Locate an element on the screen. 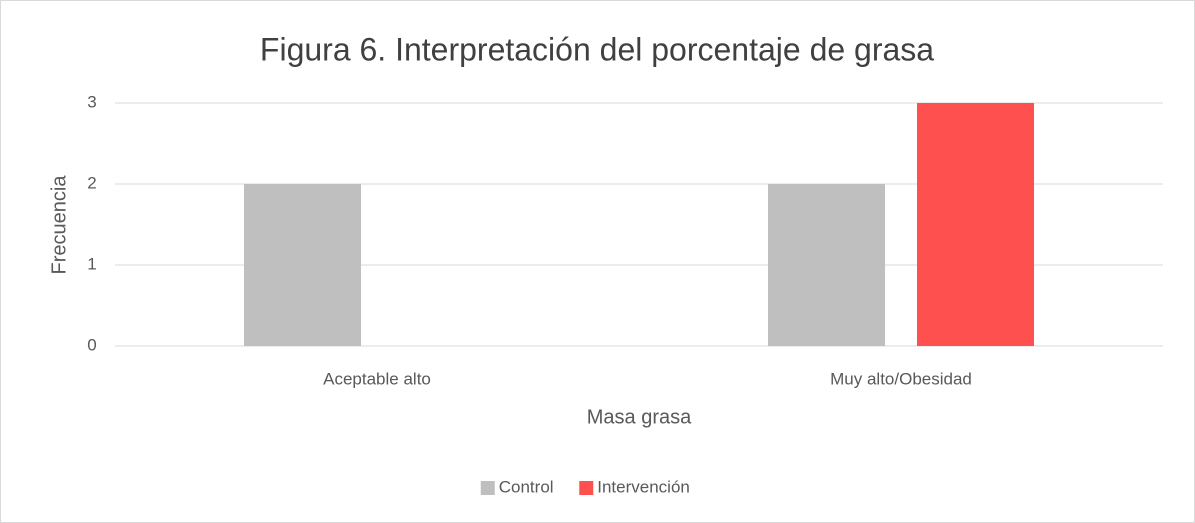 The image size is (1195, 523). y-tick-label: 0 is located at coordinates (91, 344).